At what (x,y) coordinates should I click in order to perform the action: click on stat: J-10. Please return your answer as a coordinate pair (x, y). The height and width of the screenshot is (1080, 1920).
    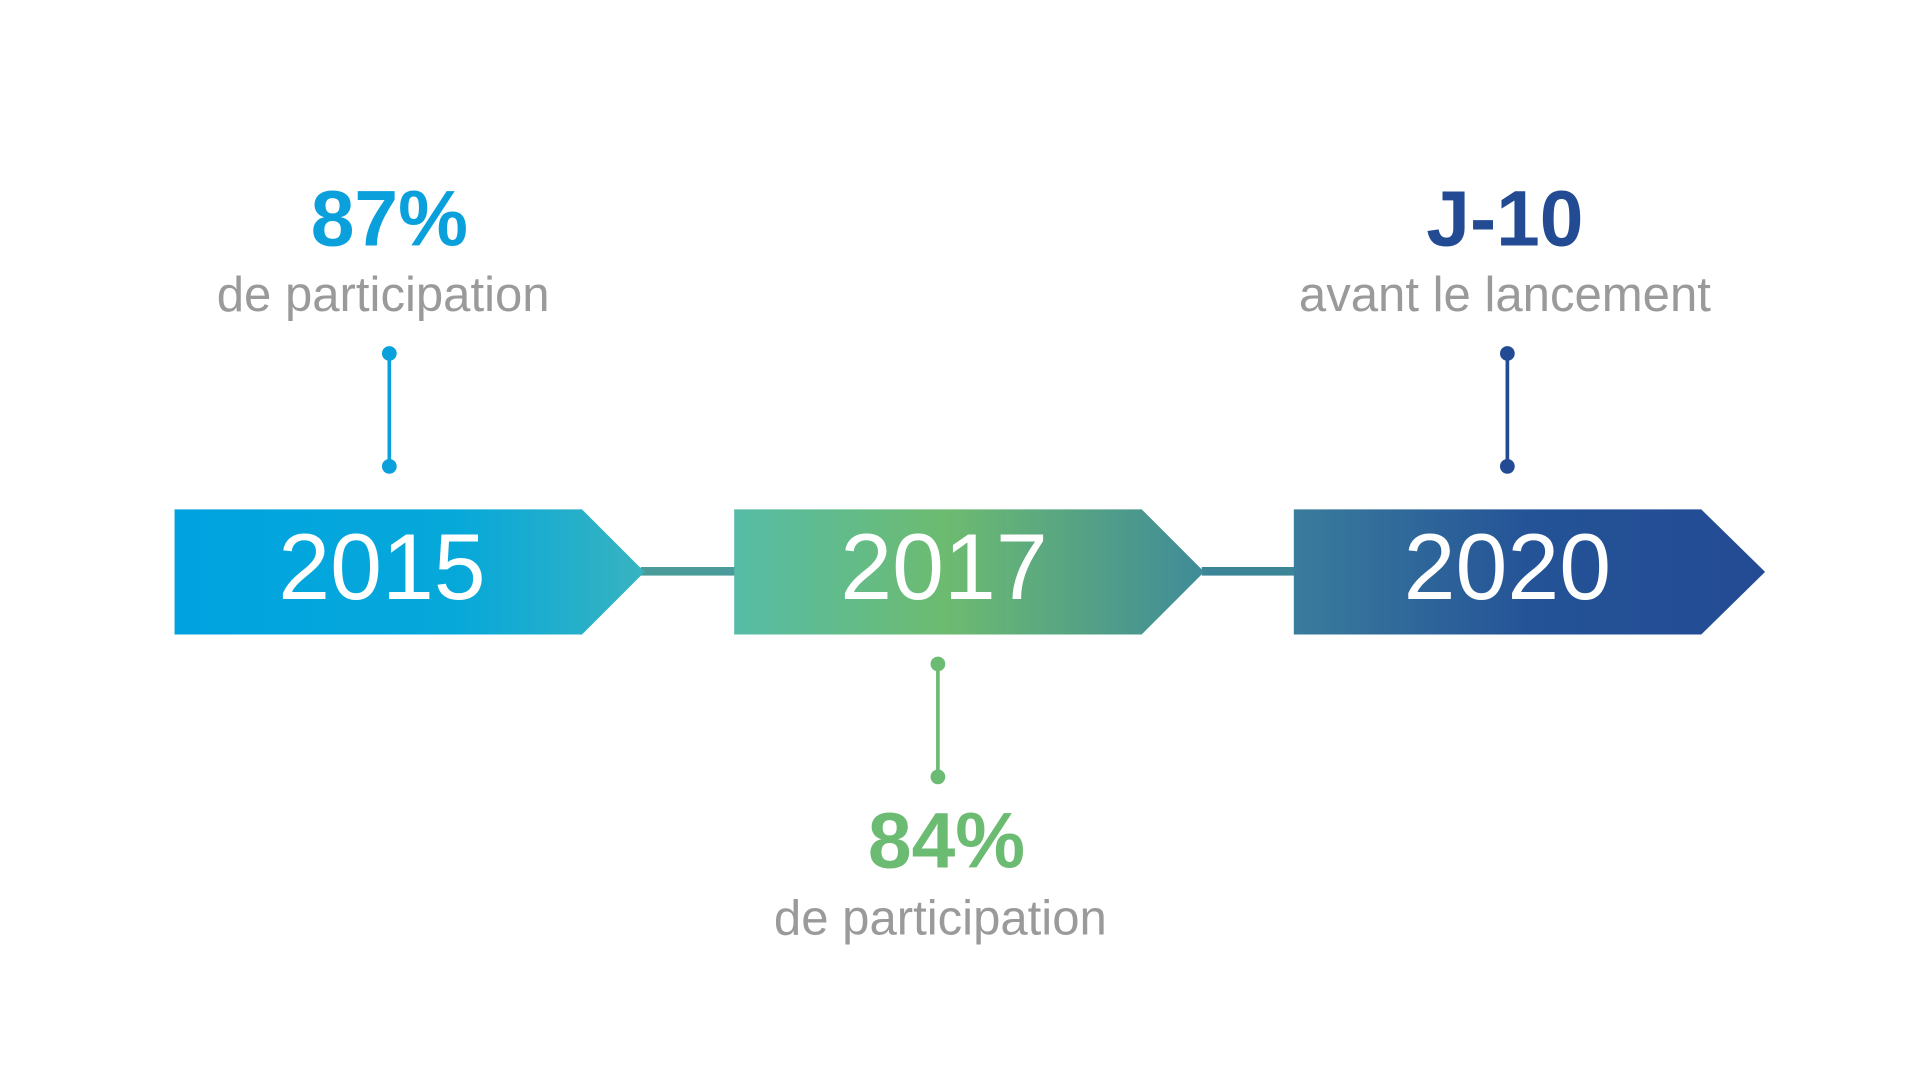
    Looking at the image, I should click on (1504, 218).